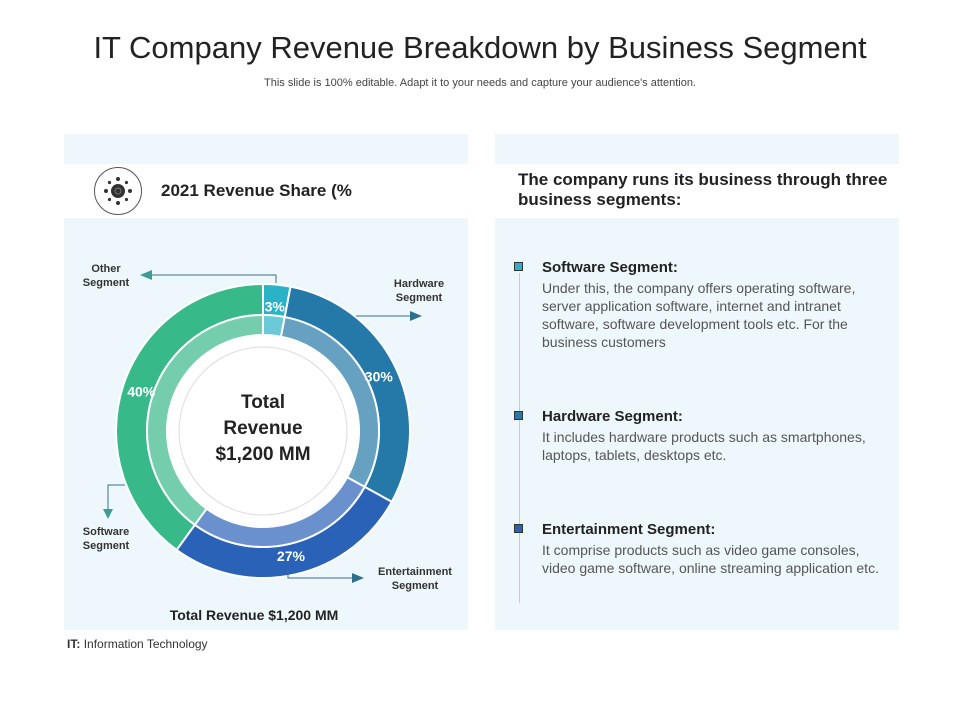 This screenshot has height=720, width=960. I want to click on gear-network-icon, so click(118, 191).